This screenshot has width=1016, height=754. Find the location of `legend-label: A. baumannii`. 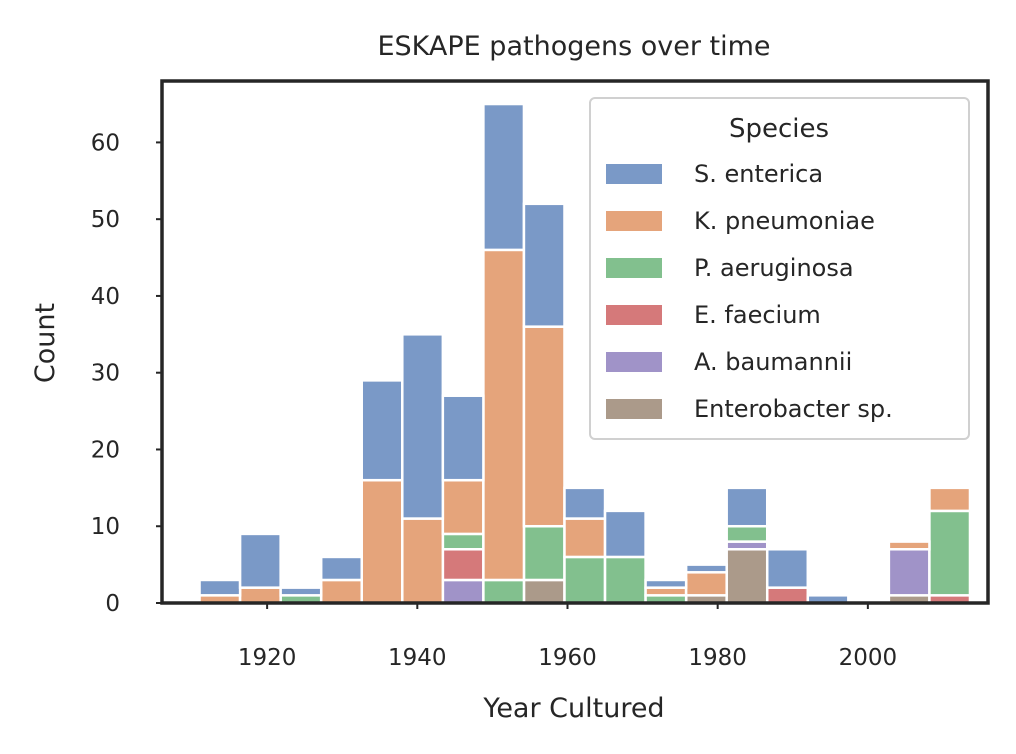

legend-label: A. baumannii is located at coordinates (773, 362).